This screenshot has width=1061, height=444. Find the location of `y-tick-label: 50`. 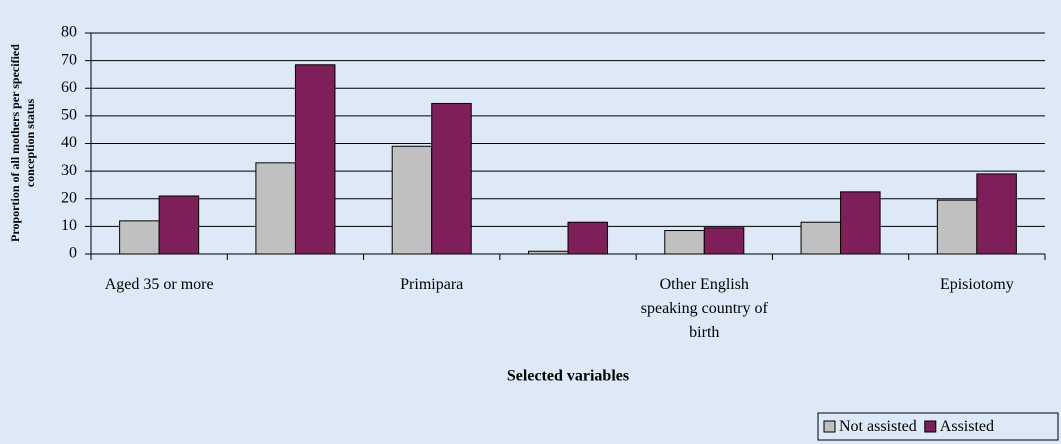

y-tick-label: 50 is located at coordinates (69, 115).